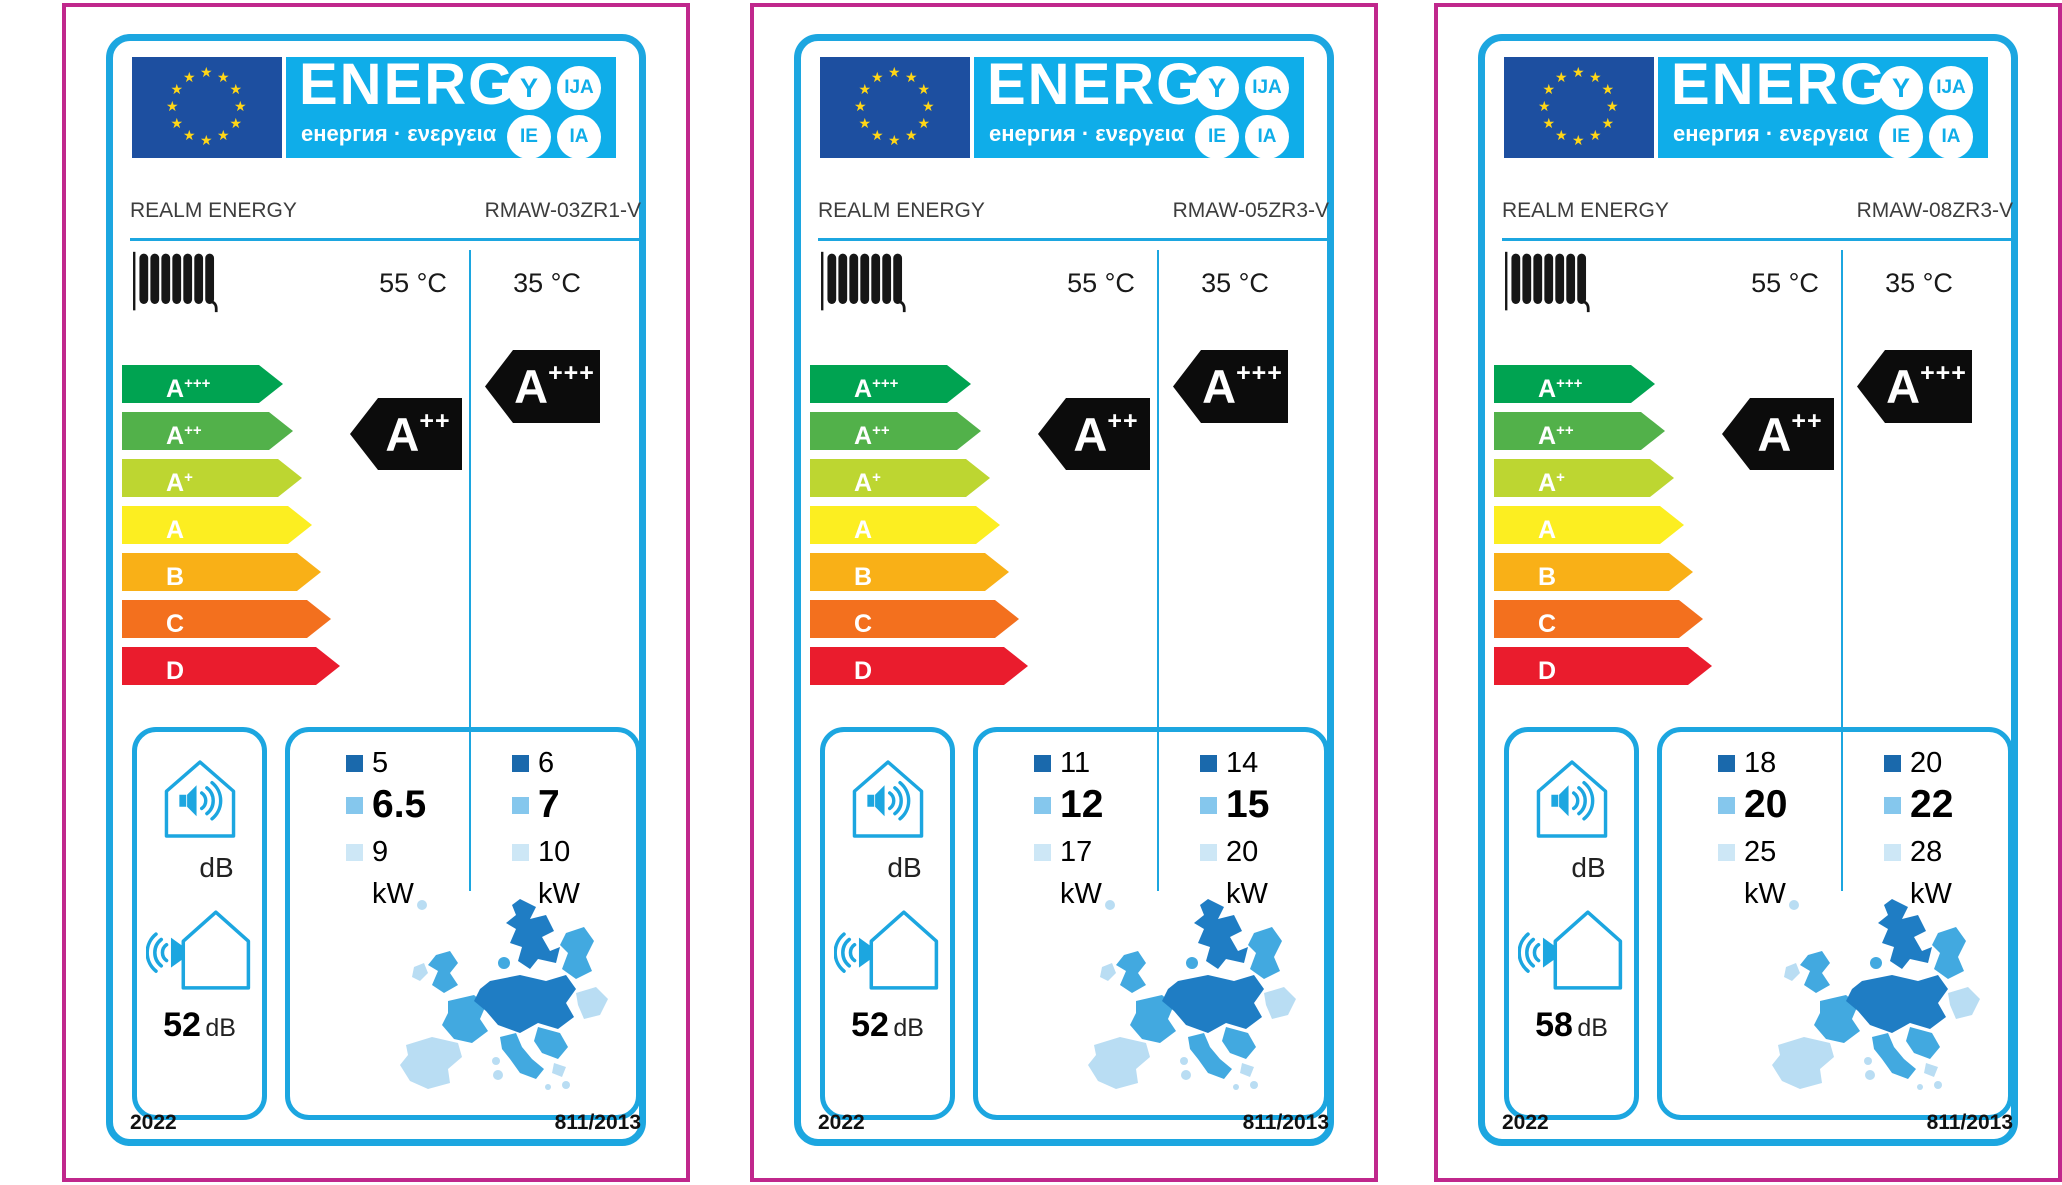  Describe the element at coordinates (914, 619) in the screenshot. I see `class-arrow-C: C` at that location.